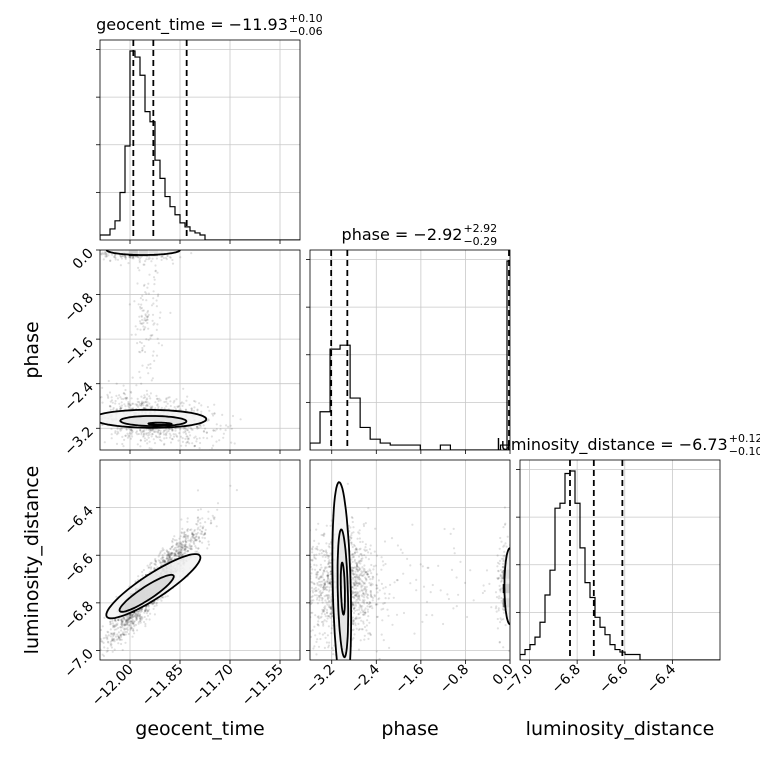  I want to click on ylabel-luminosity_distance: luminosity_distance, so click(32, 560).